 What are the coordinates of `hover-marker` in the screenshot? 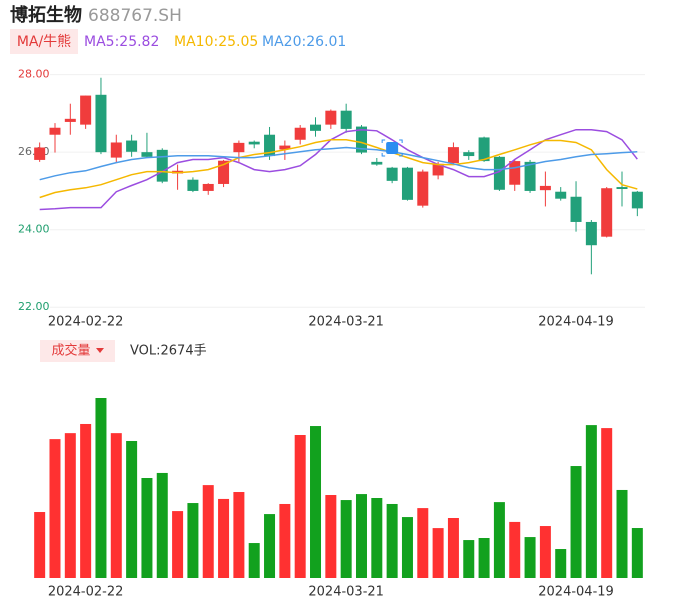 It's located at (392, 148).